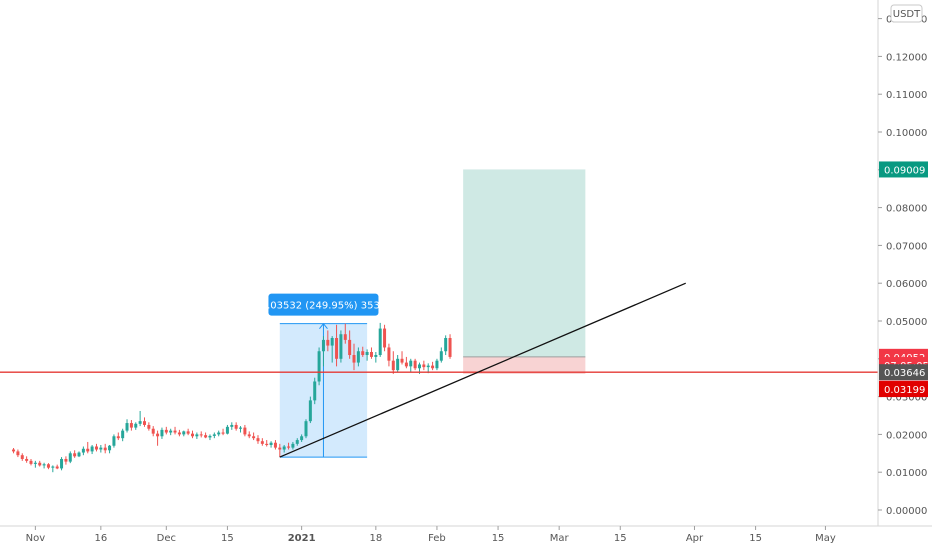 This screenshot has width=932, height=554. I want to click on time-tick-label: Dec, so click(166, 538).